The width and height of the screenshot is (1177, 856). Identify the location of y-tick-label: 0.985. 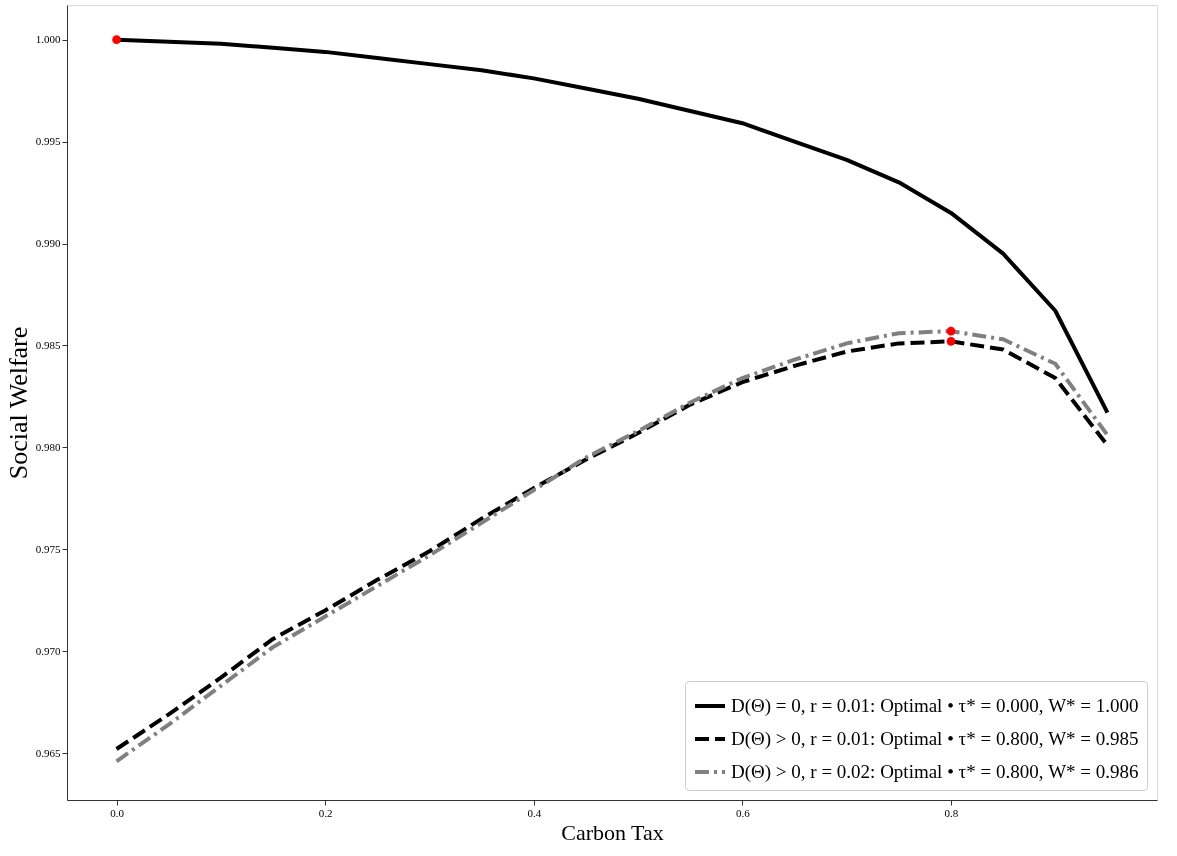
(48, 344).